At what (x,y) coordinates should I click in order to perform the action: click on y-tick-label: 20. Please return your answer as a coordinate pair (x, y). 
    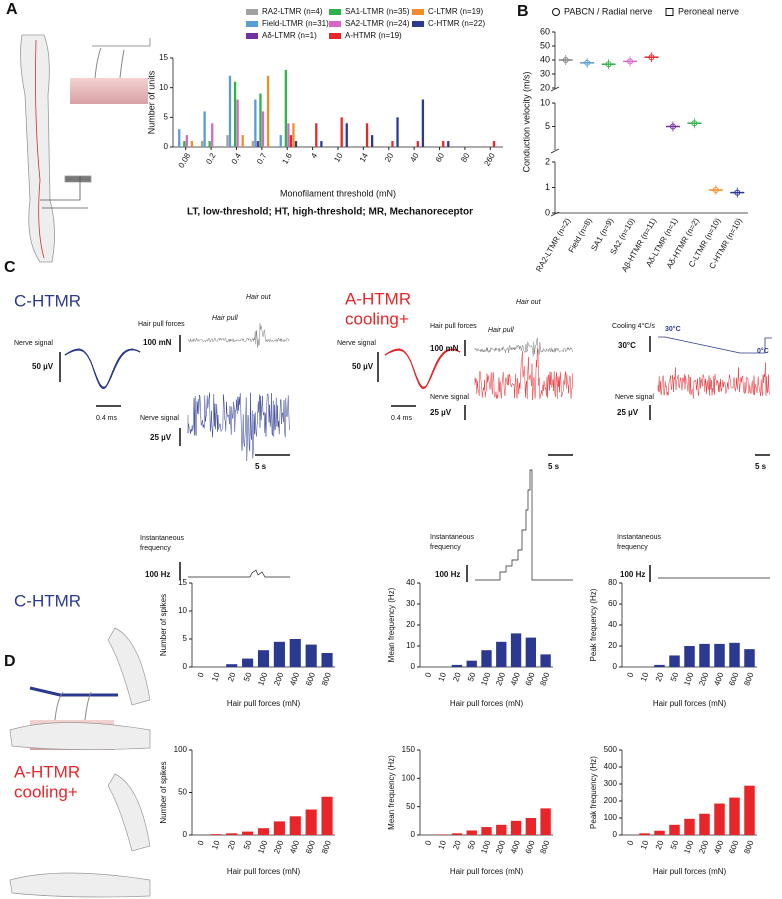
    Looking at the image, I should click on (545, 87).